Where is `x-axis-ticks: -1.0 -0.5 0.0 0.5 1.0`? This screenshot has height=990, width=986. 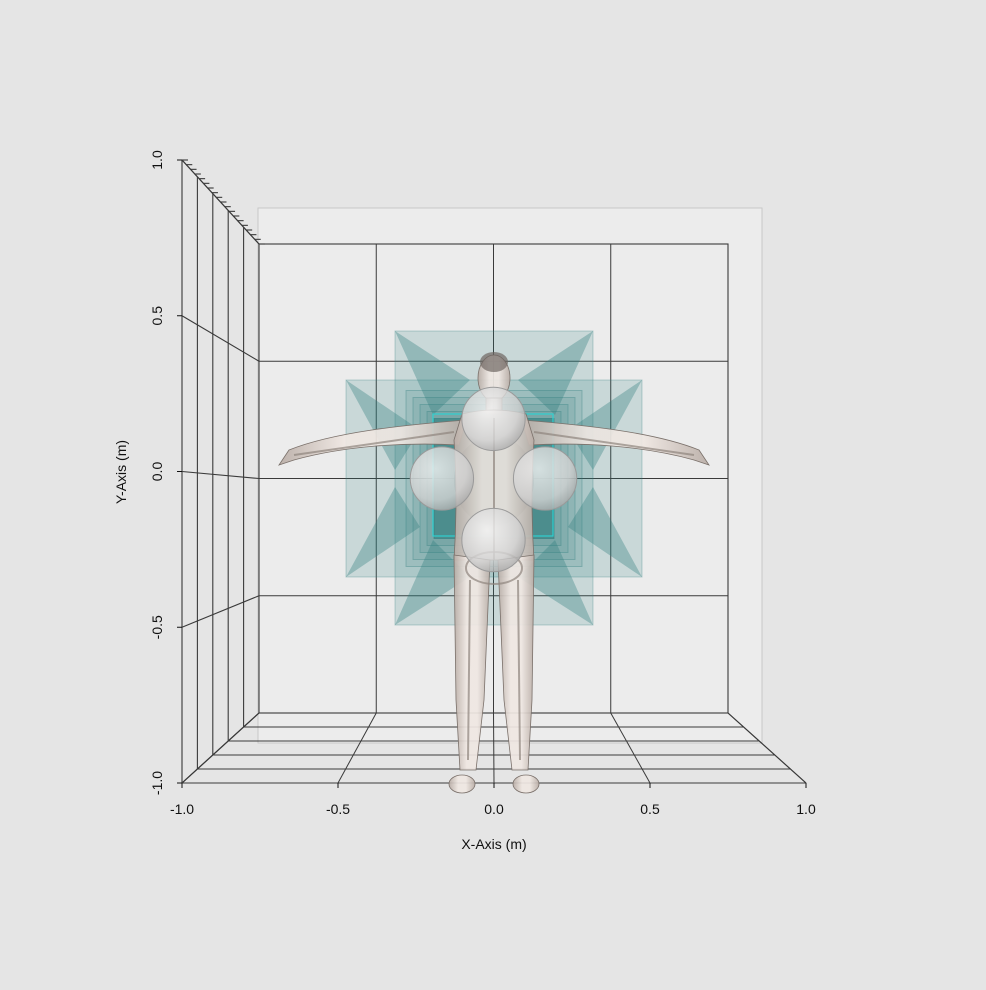
x-axis-ticks: -1.0 -0.5 0.0 0.5 1.0 is located at coordinates (493, 800).